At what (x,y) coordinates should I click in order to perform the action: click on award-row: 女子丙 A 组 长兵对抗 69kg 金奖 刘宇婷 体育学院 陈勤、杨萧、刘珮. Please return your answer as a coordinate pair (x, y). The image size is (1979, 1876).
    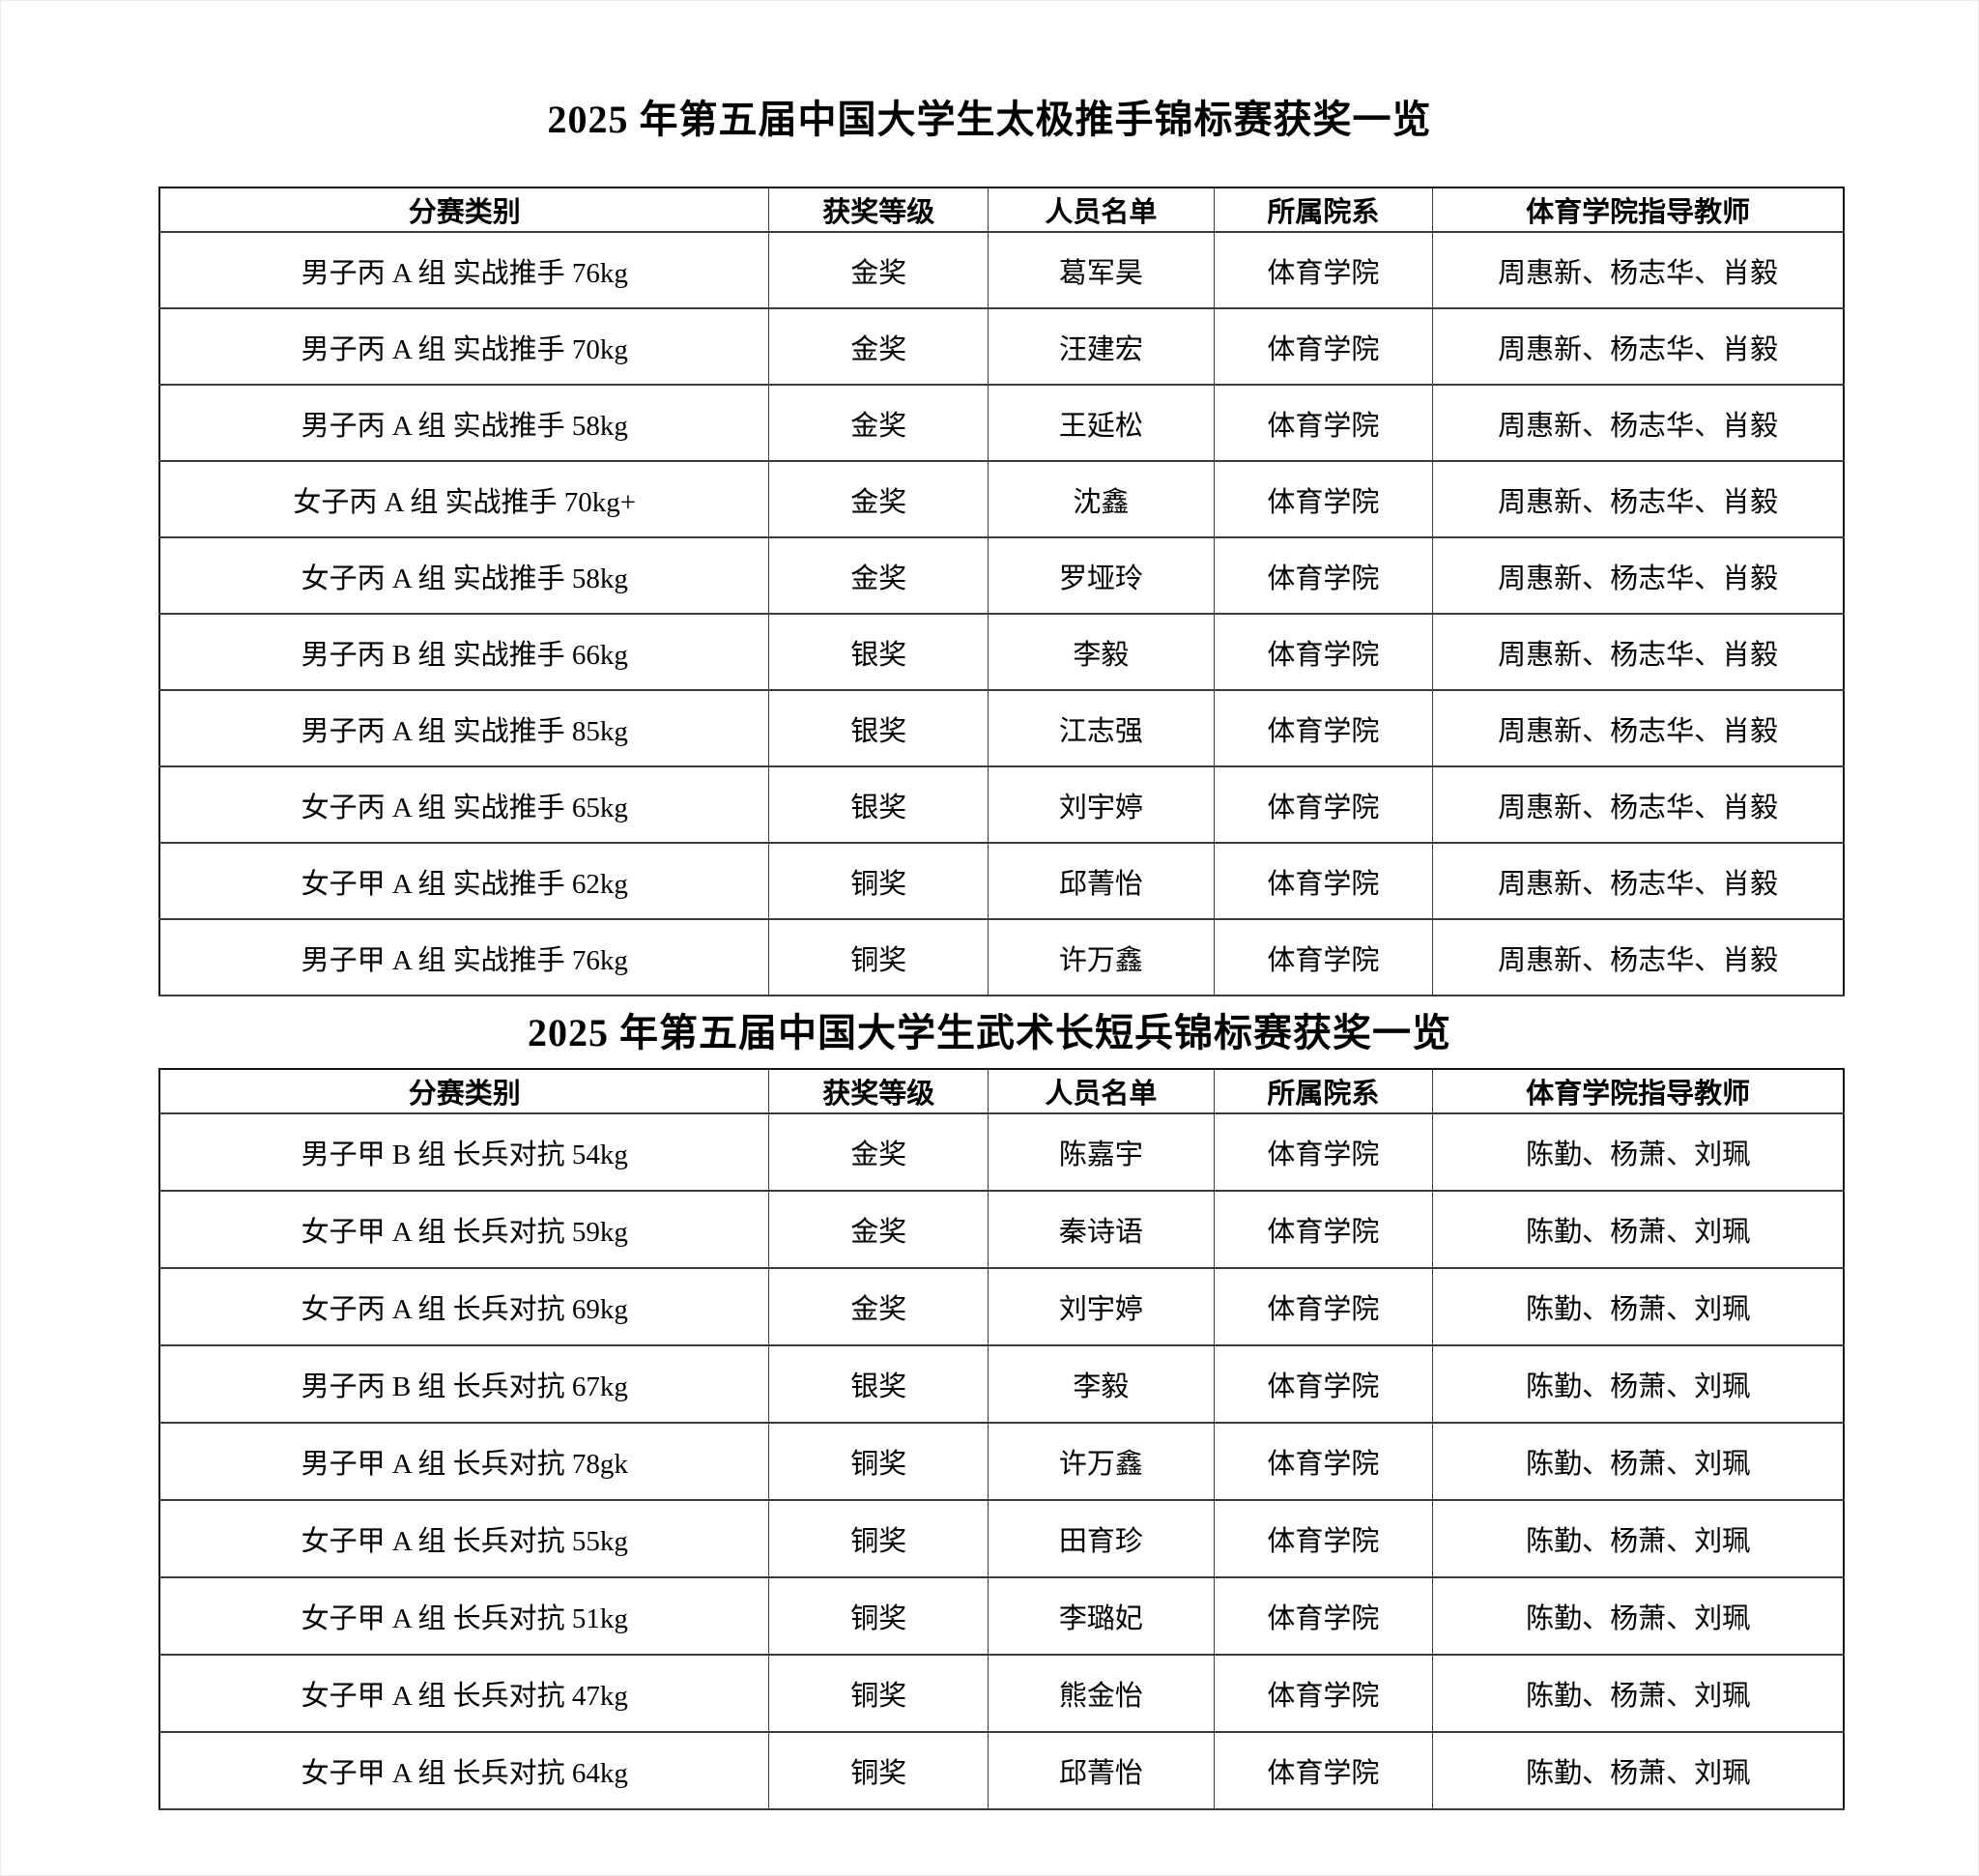
    Looking at the image, I should click on (1001, 1306).